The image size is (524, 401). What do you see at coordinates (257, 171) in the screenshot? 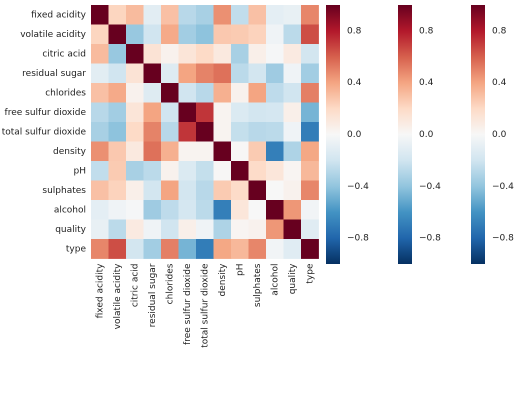
I see `heatmap-cell-pH-sulphates` at bounding box center [257, 171].